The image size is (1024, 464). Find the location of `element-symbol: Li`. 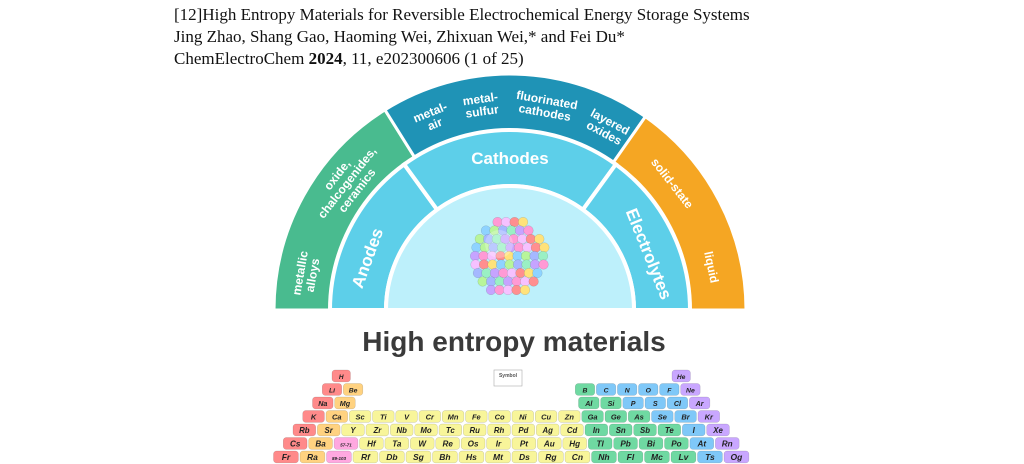

element-symbol: Li is located at coordinates (332, 390).